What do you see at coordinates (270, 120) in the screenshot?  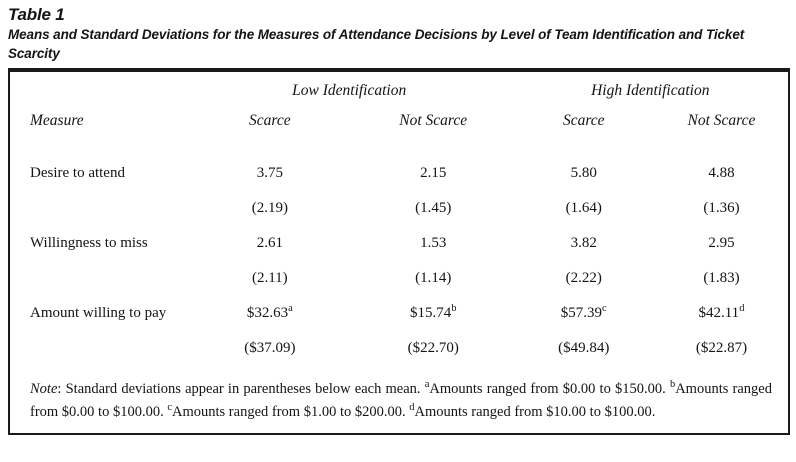 I see `col-header-low-scarce: Scarce` at bounding box center [270, 120].